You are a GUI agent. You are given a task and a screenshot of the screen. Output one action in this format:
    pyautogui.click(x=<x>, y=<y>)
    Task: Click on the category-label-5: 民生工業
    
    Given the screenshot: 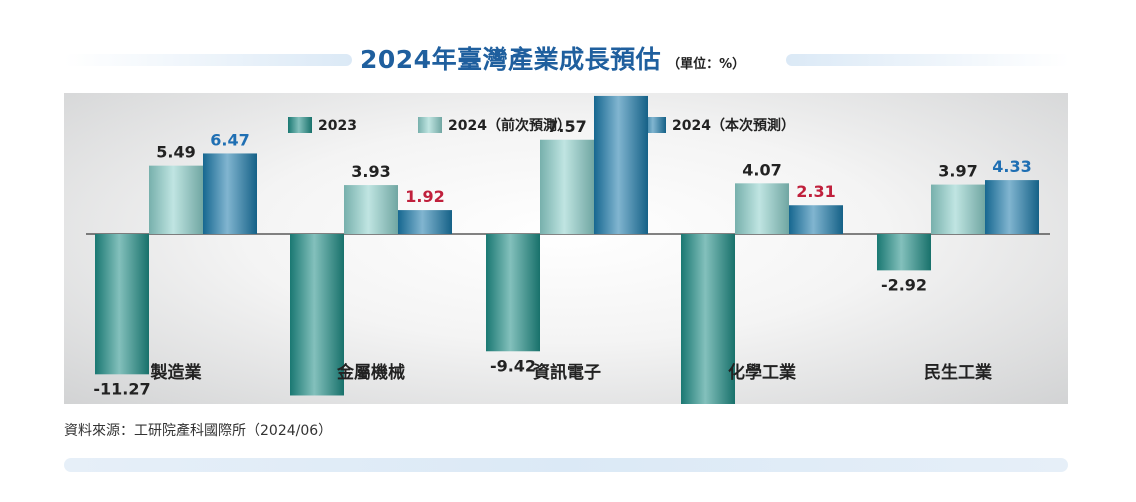 What is the action you would take?
    pyautogui.click(x=958, y=372)
    